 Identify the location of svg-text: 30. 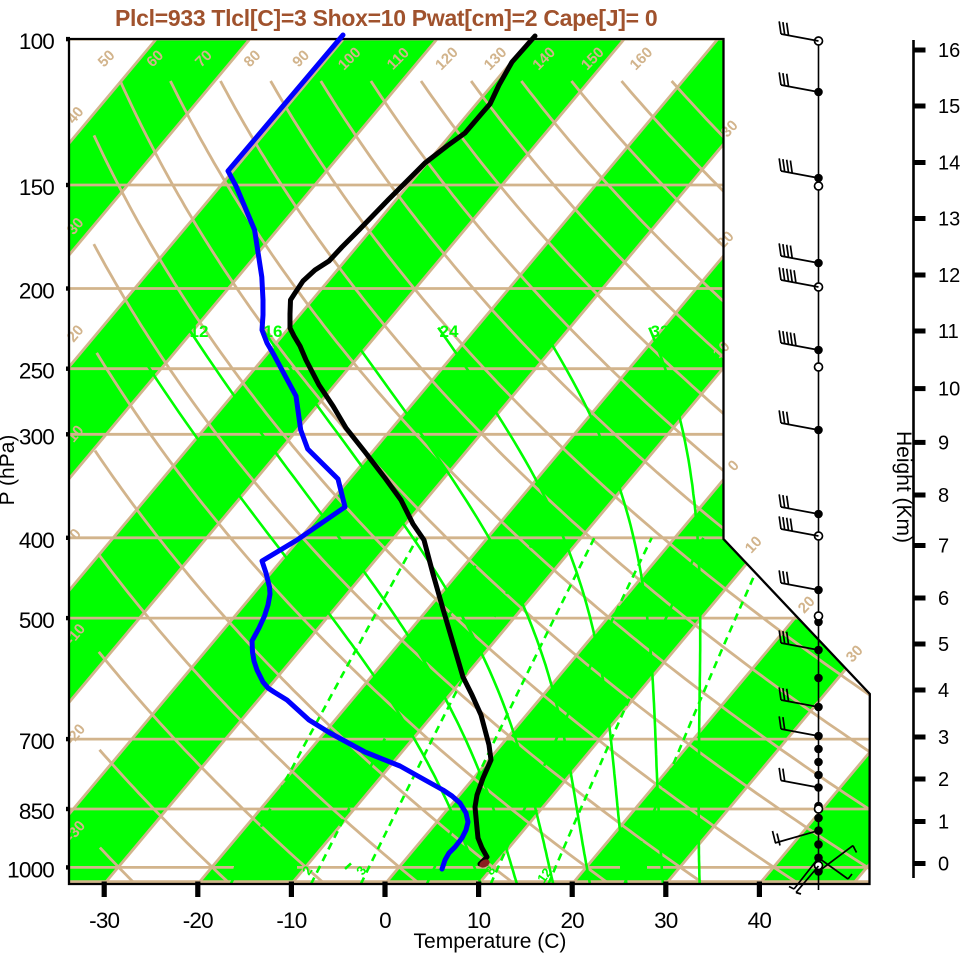
(666, 920).